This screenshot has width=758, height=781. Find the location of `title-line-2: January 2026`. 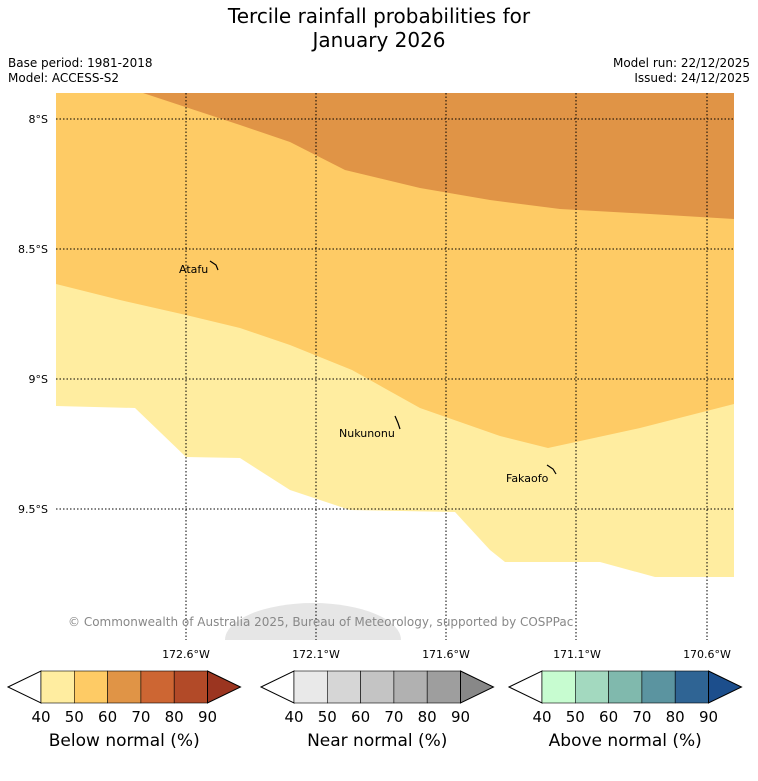

title-line-2: January 2026 is located at coordinates (379, 40).